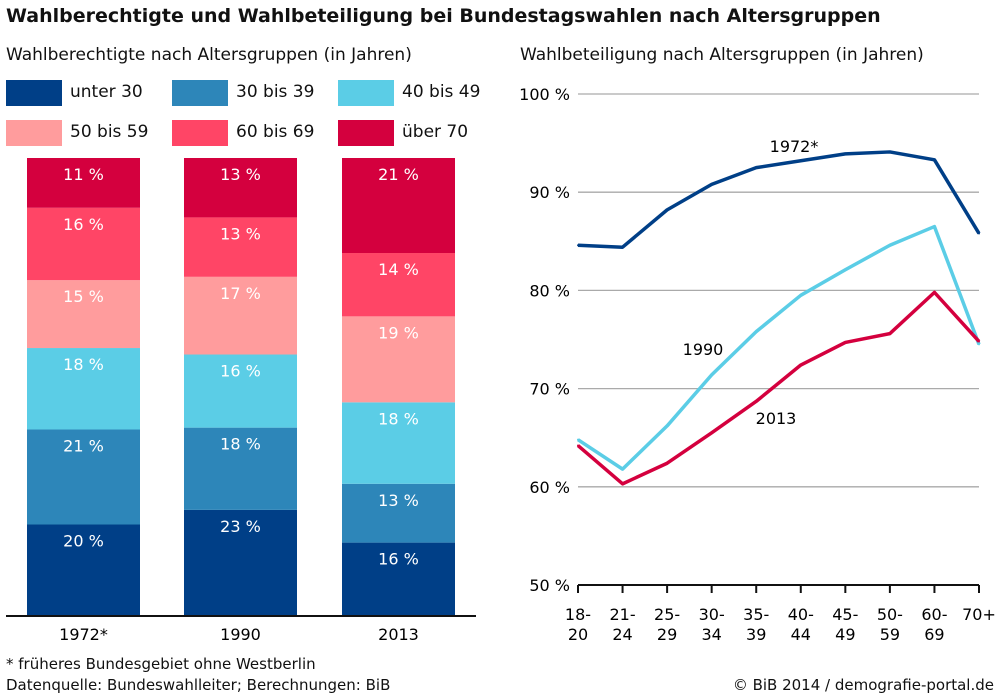 The height and width of the screenshot is (700, 1000). I want to click on legend-label: 40 bis 49, so click(441, 92).